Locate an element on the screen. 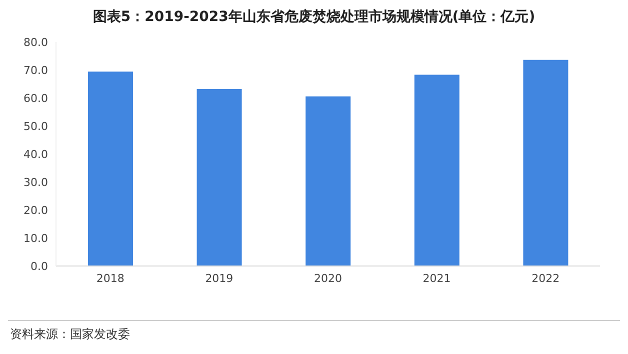 This screenshot has width=628, height=354. y-tick-label: 10.0 is located at coordinates (36, 238).